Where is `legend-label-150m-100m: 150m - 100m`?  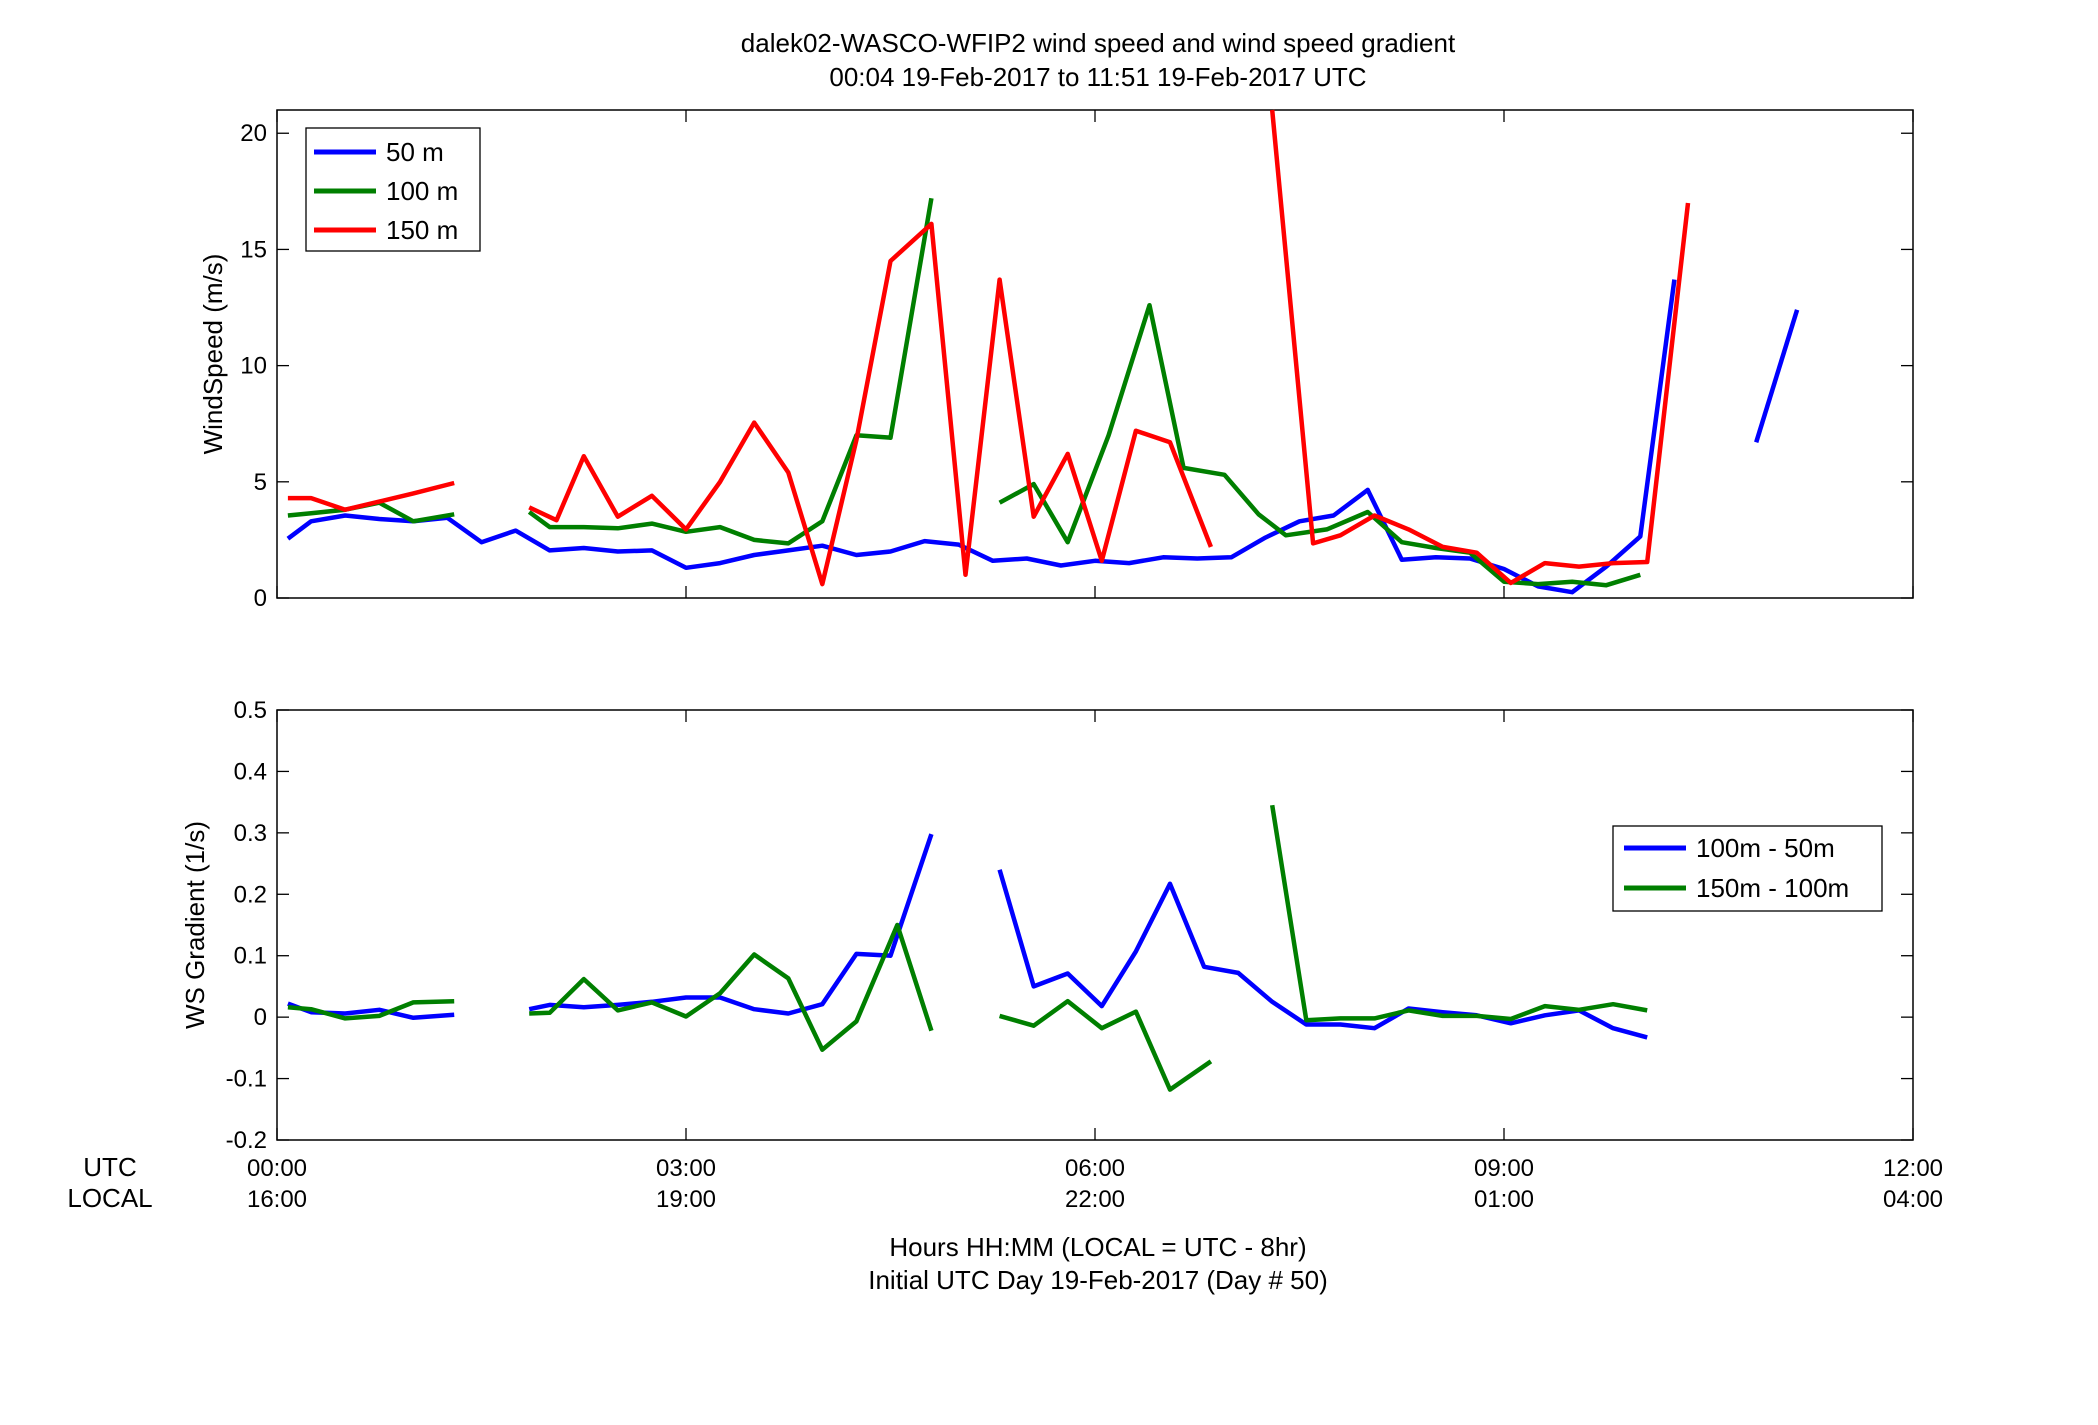 legend-label-150m-100m: 150m - 100m is located at coordinates (1772, 888).